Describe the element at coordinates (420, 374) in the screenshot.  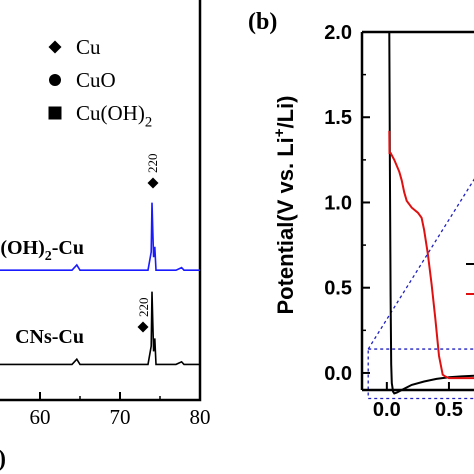
I see `inset-box` at that location.